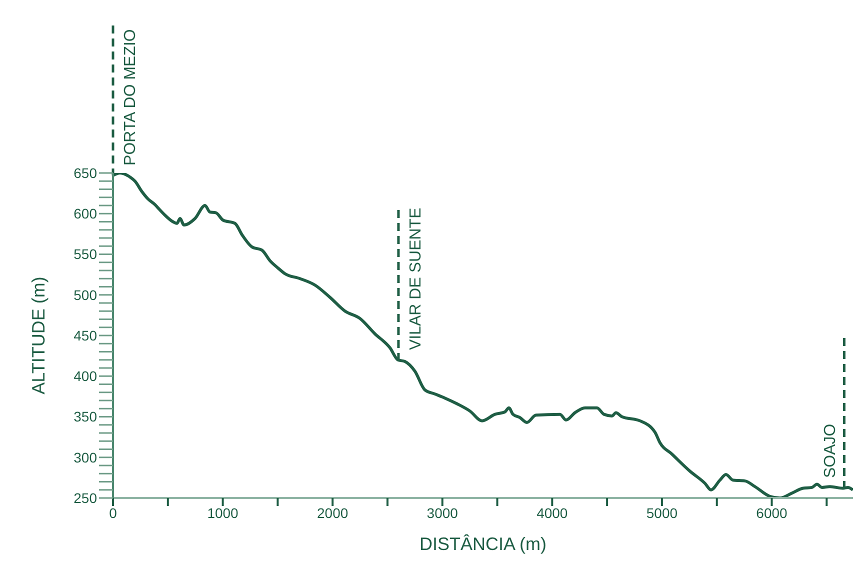  What do you see at coordinates (86, 254) in the screenshot?
I see `y-tick-label: 550` at bounding box center [86, 254].